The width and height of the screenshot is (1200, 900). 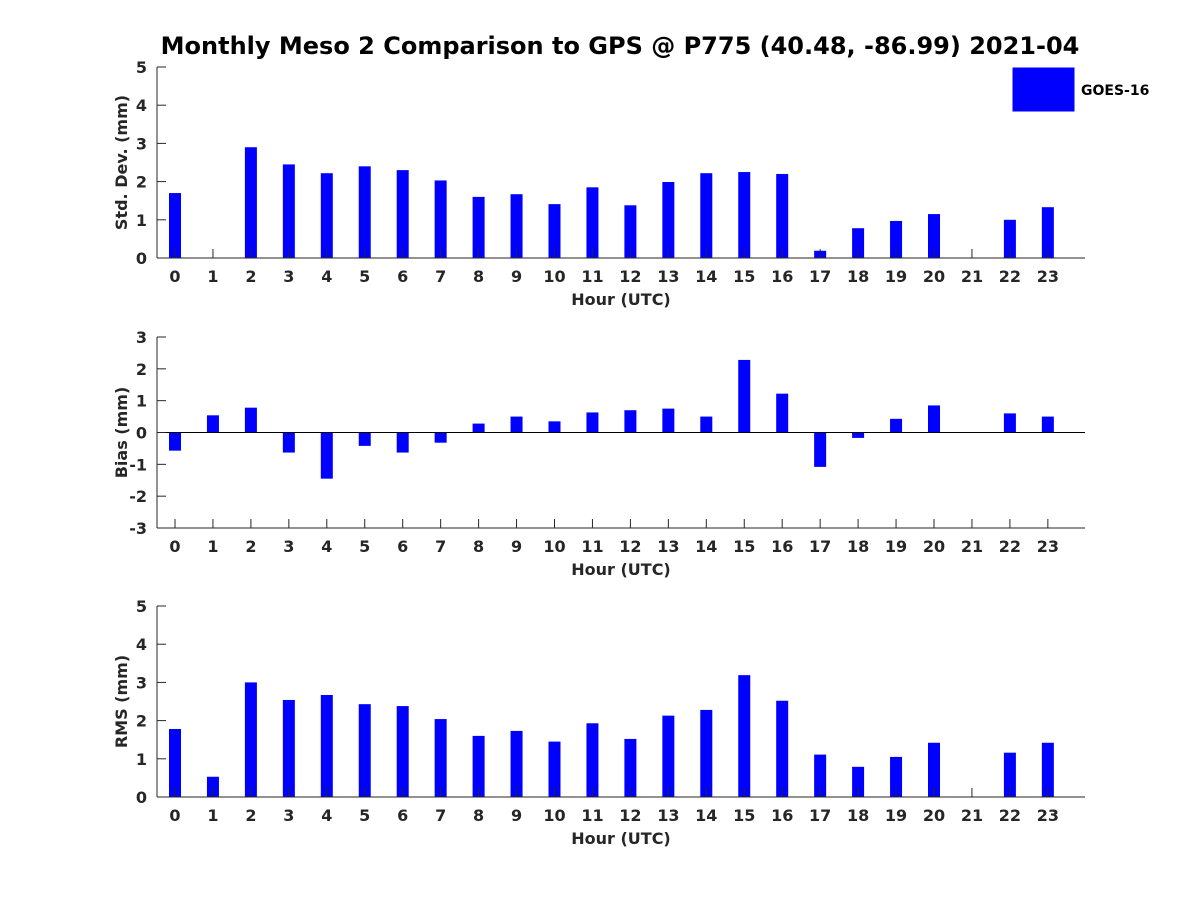 What do you see at coordinates (858, 815) in the screenshot?
I see `x-tick-label: 18` at bounding box center [858, 815].